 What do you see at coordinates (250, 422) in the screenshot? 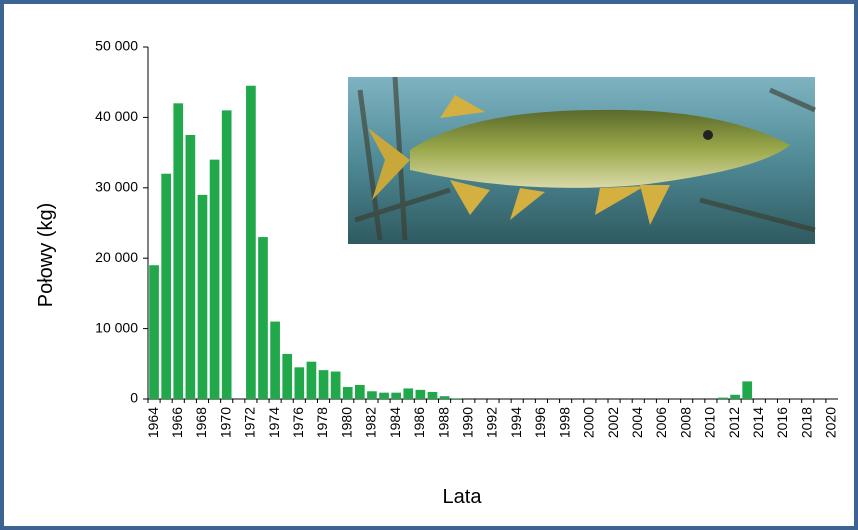
I see `x-tick-label: 1972` at bounding box center [250, 422].